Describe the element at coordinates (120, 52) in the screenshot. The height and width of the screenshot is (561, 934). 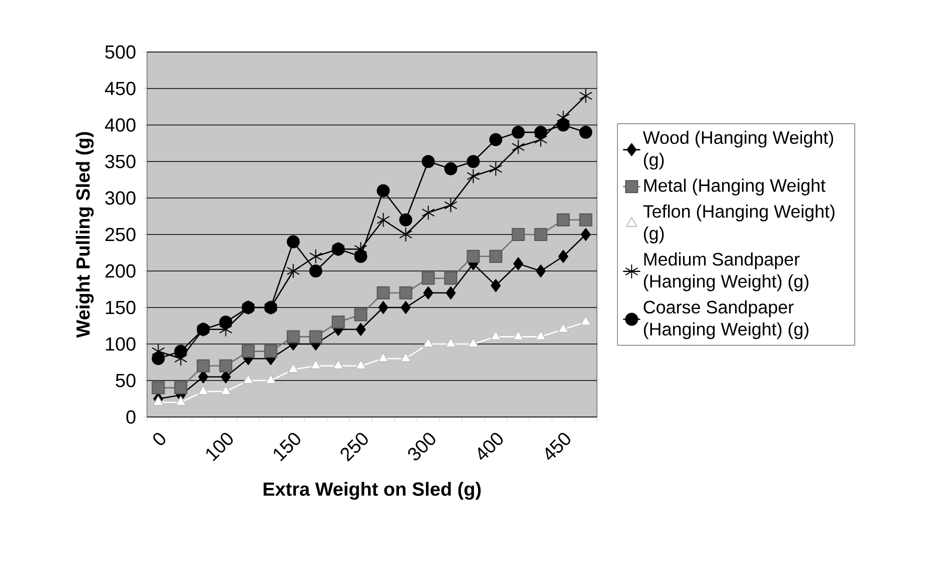
I see `y-tick-label: 500` at that location.